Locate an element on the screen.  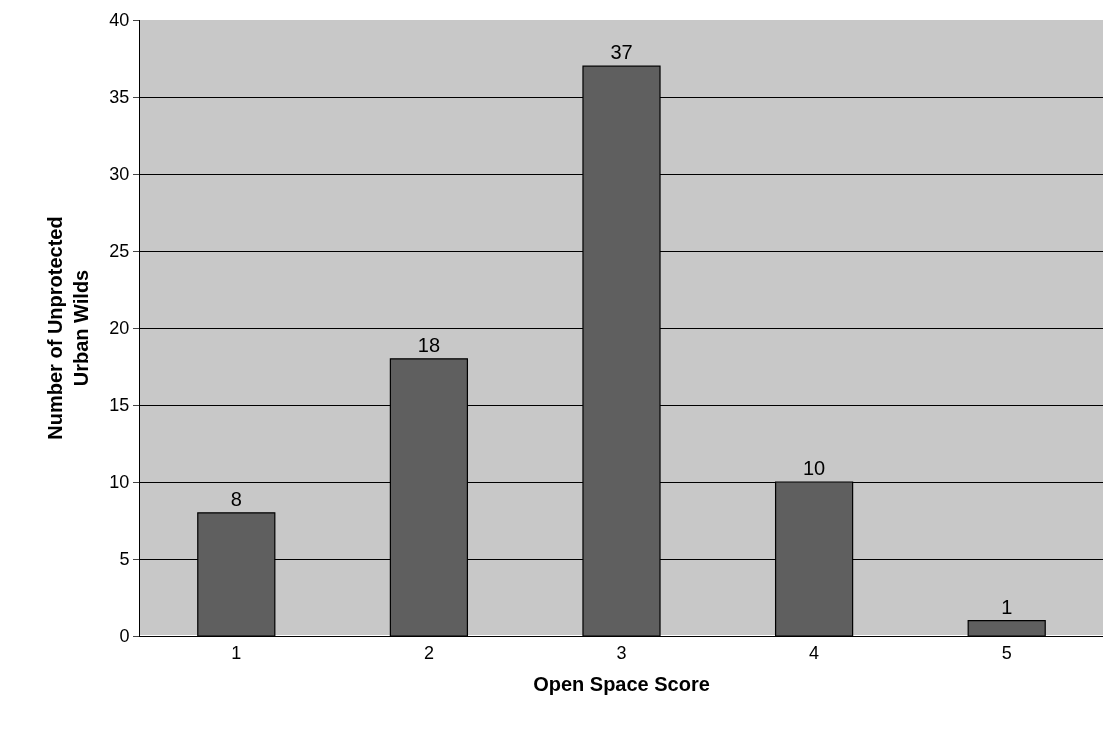
data-label: 8 is located at coordinates (236, 498).